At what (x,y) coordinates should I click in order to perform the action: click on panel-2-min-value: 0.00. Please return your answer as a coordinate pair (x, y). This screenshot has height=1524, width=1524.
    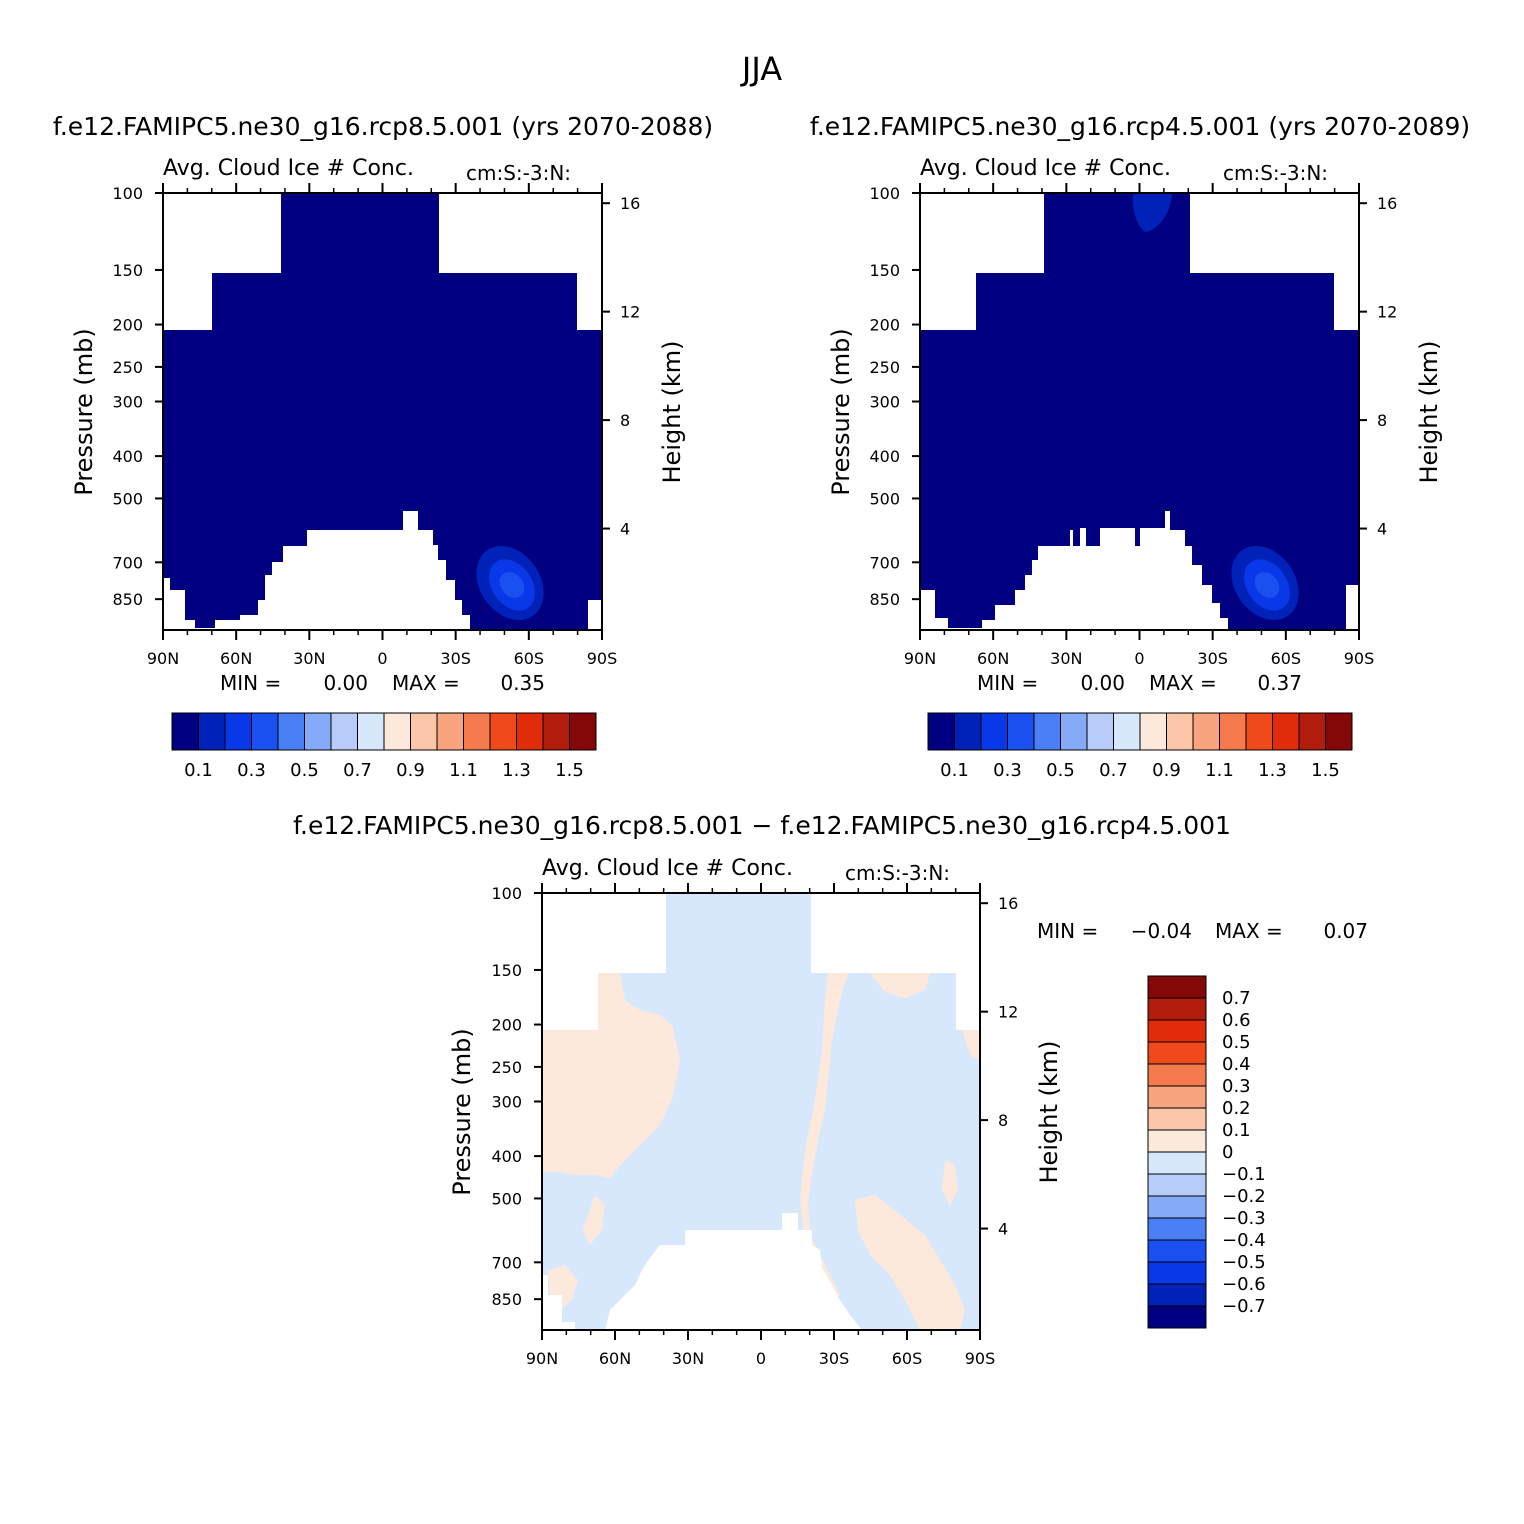
    Looking at the image, I should click on (1102, 683).